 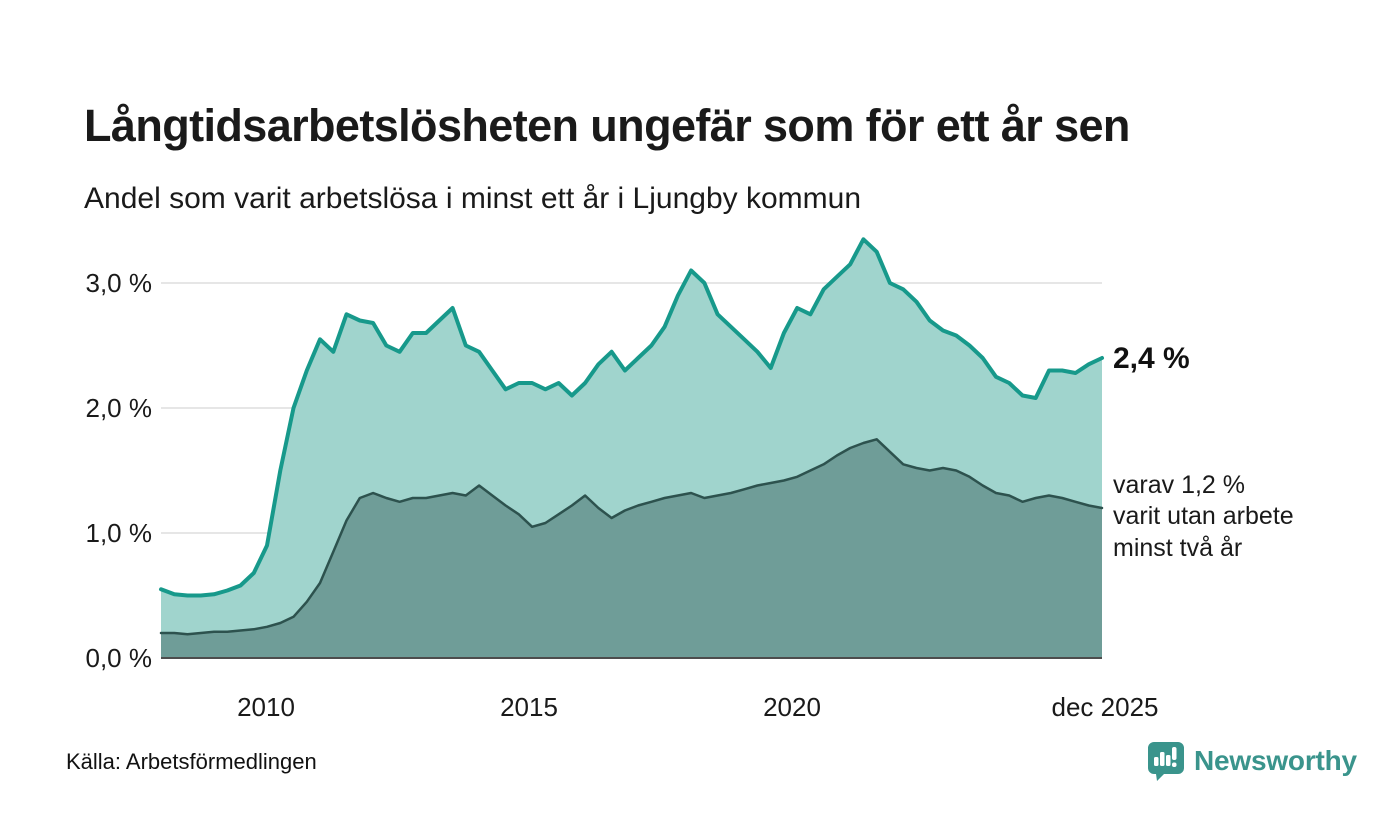 What do you see at coordinates (792, 707) in the screenshot?
I see `x-axis-tick-2020: 2020` at bounding box center [792, 707].